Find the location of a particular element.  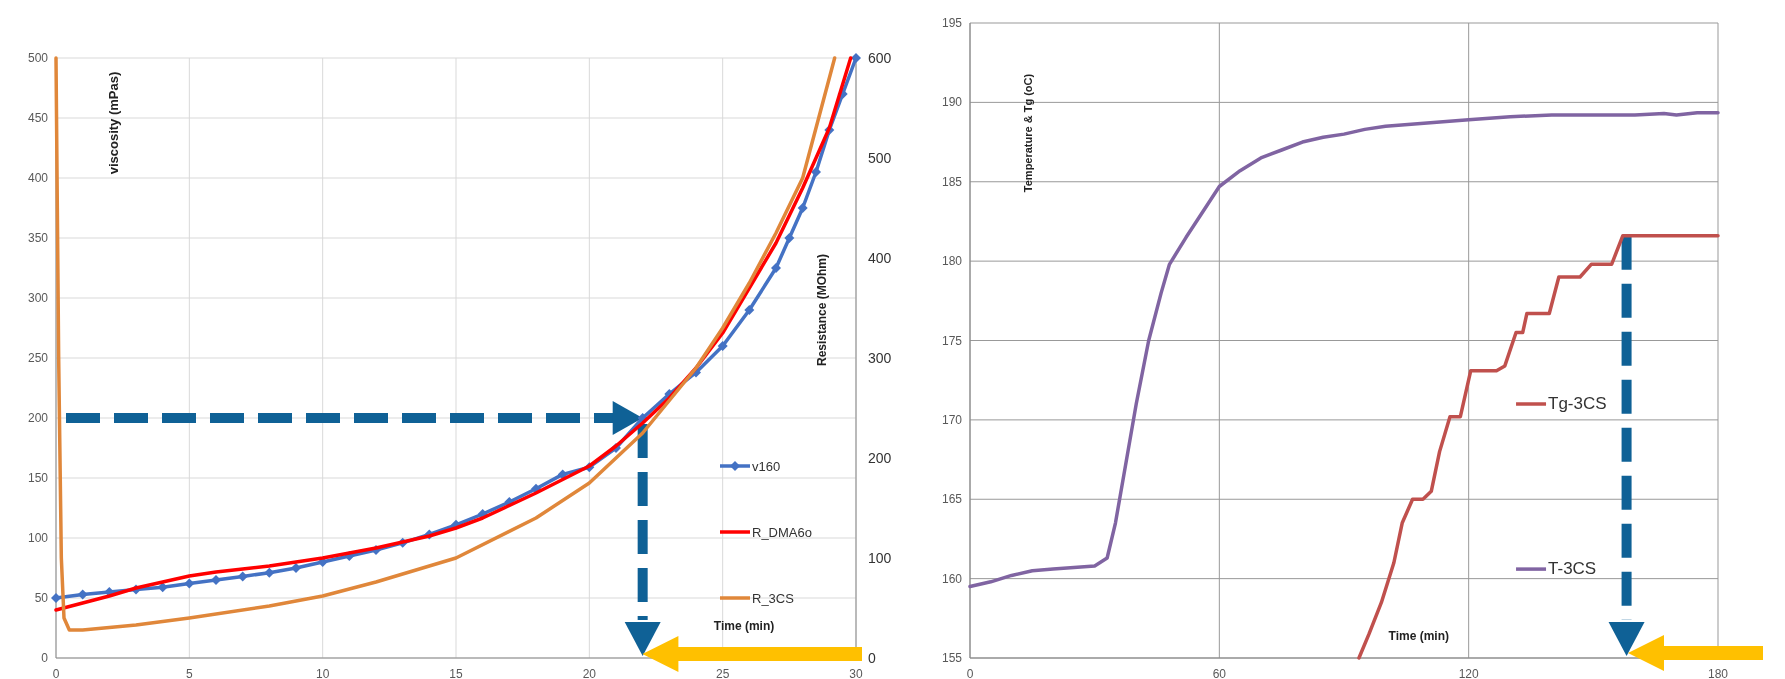

y-tick-label: 100 is located at coordinates (38, 538).